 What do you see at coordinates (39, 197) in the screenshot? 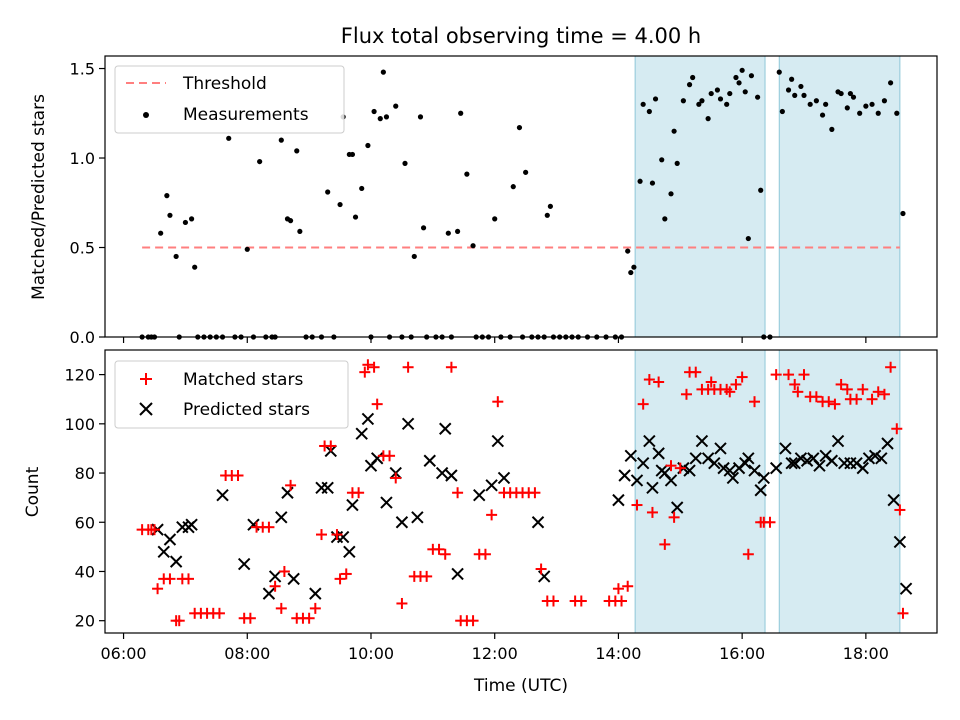
I see `top-y-axis-label: Matched/Predicted stars` at bounding box center [39, 197].